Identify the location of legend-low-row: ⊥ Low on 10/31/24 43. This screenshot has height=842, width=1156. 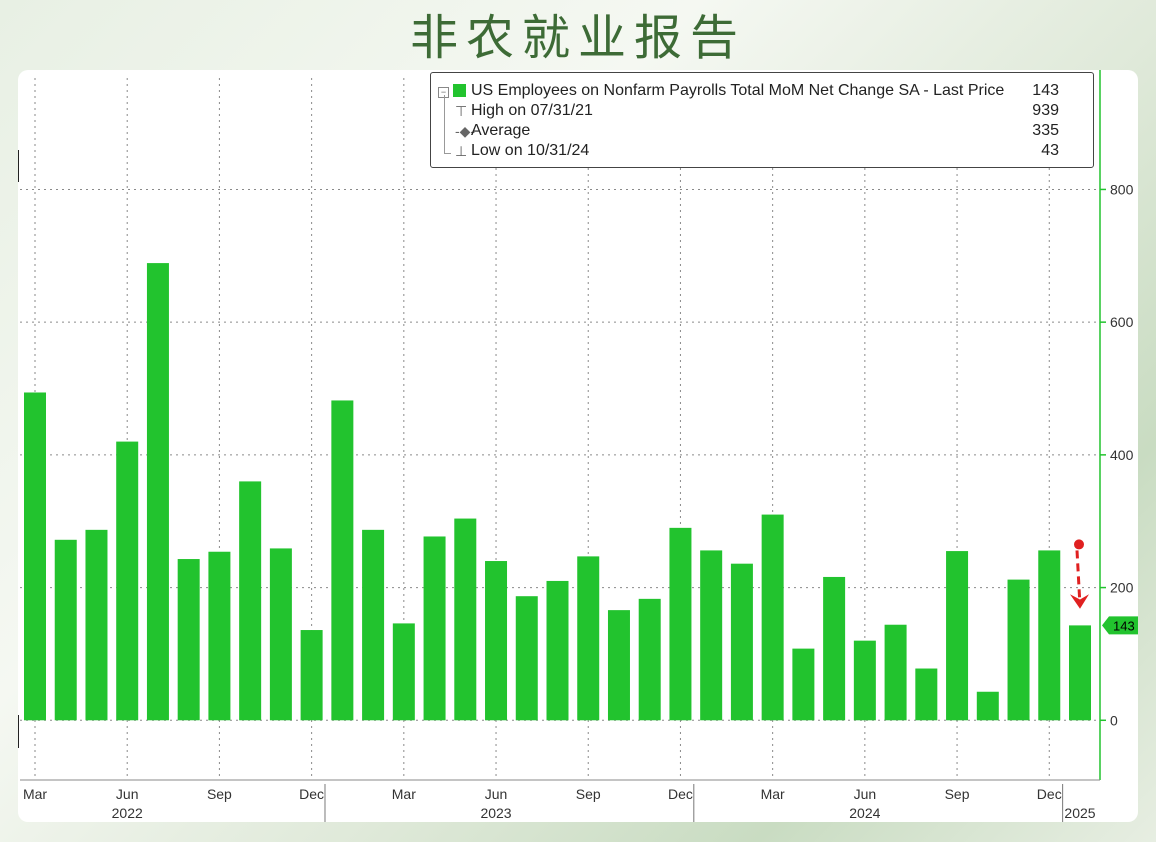
(750, 151).